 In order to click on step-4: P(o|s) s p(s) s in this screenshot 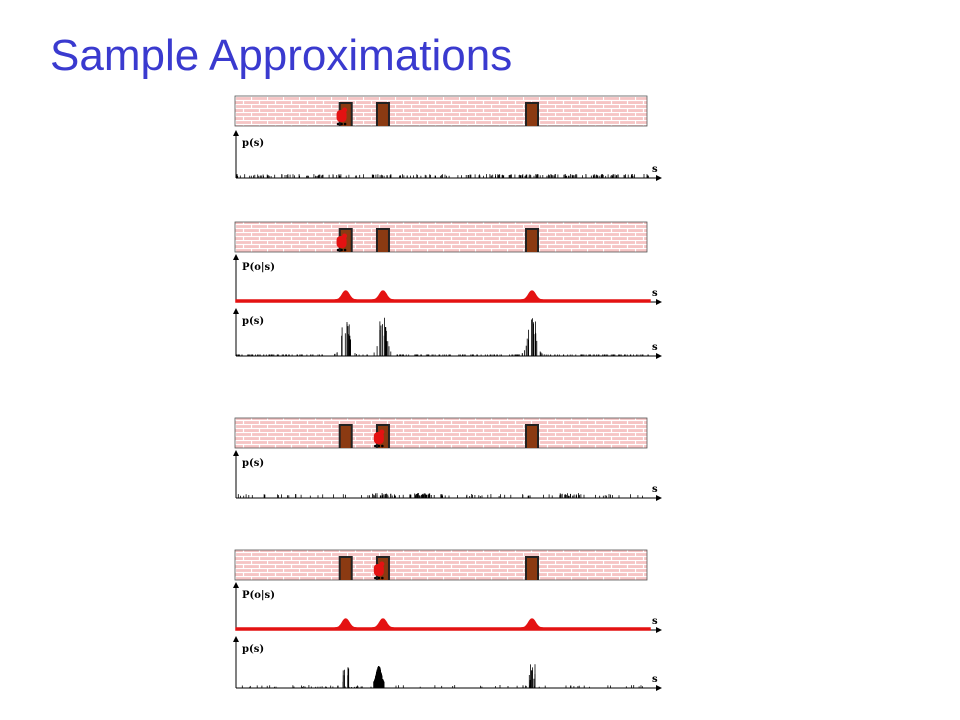, I will do `click(447, 620)`.